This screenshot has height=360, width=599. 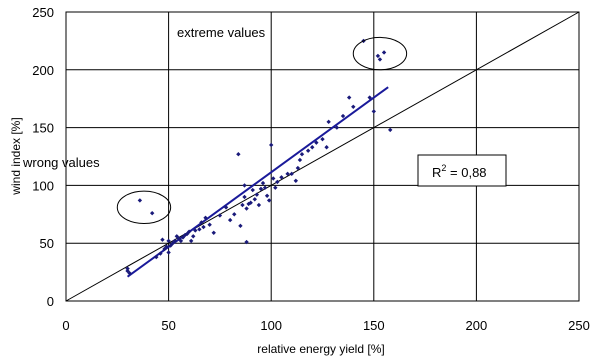 What do you see at coordinates (436, 172) in the screenshot?
I see `r2-label: R` at bounding box center [436, 172].